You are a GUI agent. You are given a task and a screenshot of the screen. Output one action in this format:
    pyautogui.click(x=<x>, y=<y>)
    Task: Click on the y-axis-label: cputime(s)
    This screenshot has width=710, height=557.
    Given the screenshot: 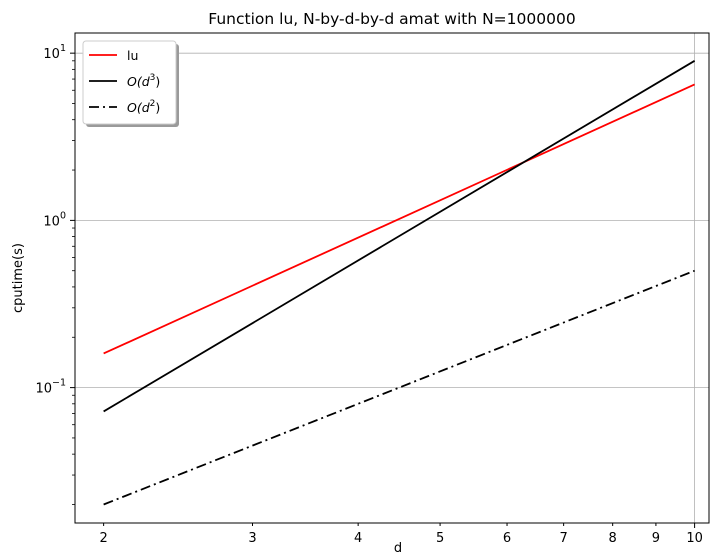 What is the action you would take?
    pyautogui.click(x=18, y=278)
    